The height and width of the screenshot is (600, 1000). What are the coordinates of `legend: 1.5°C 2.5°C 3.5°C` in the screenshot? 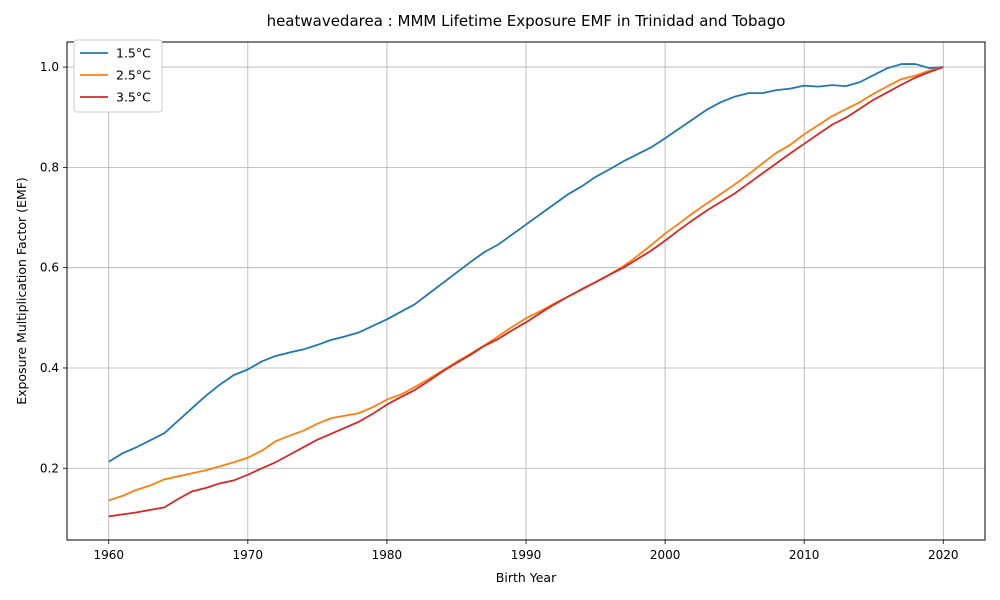 It's located at (118, 76).